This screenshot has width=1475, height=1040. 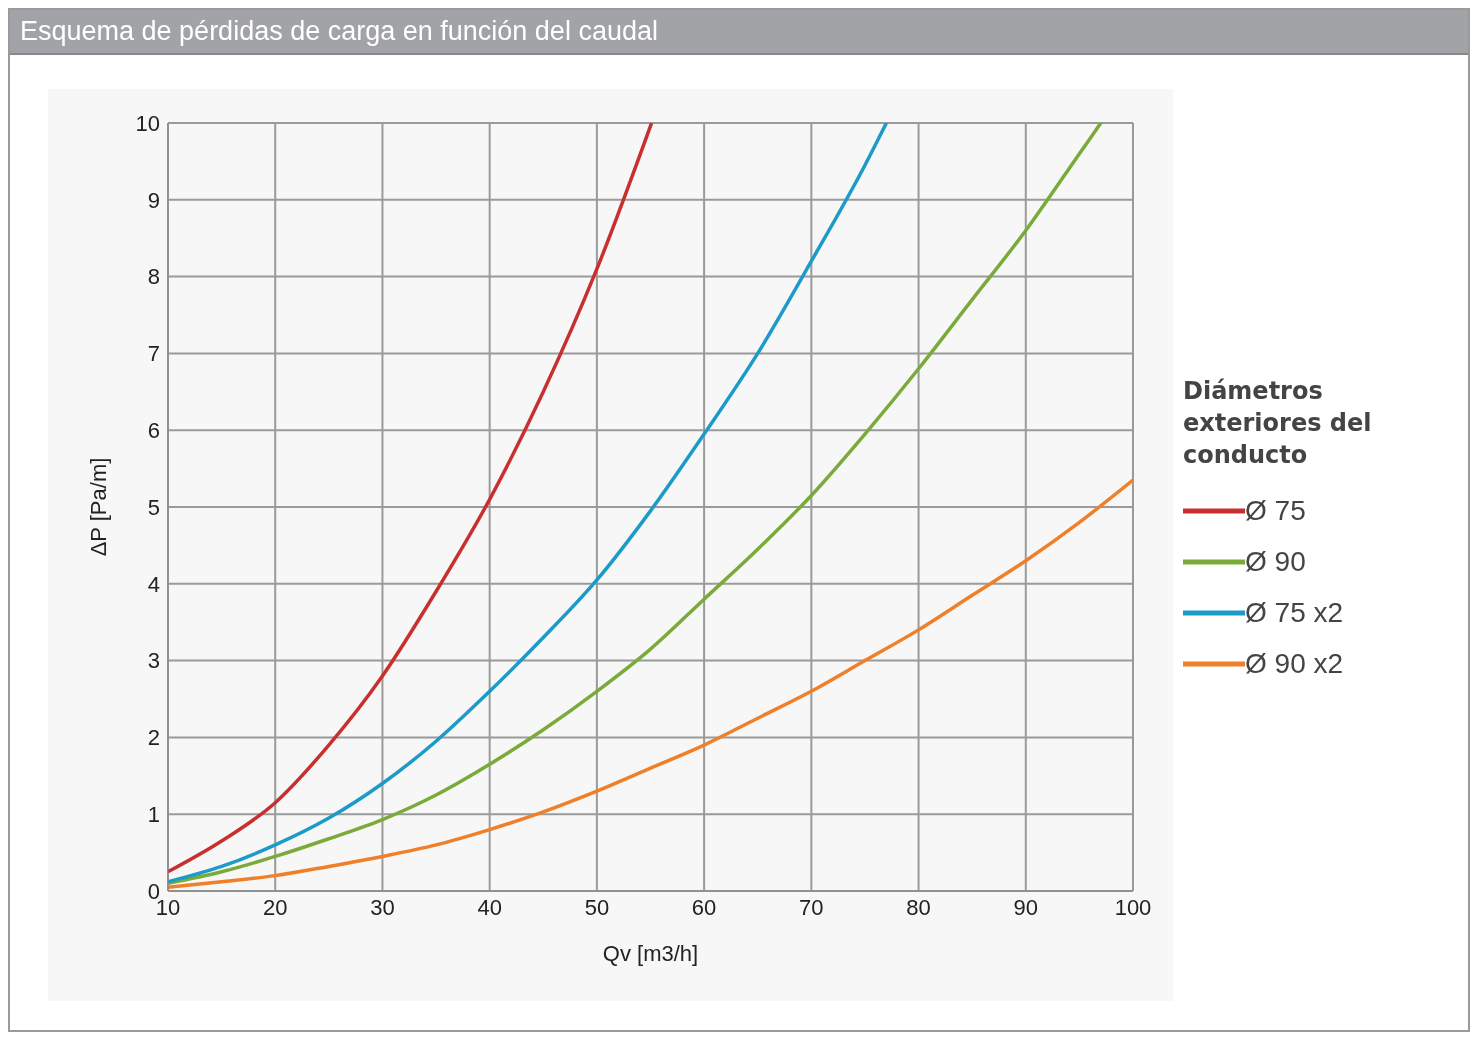 I want to click on x-tick-label: 30, so click(x=382, y=907).